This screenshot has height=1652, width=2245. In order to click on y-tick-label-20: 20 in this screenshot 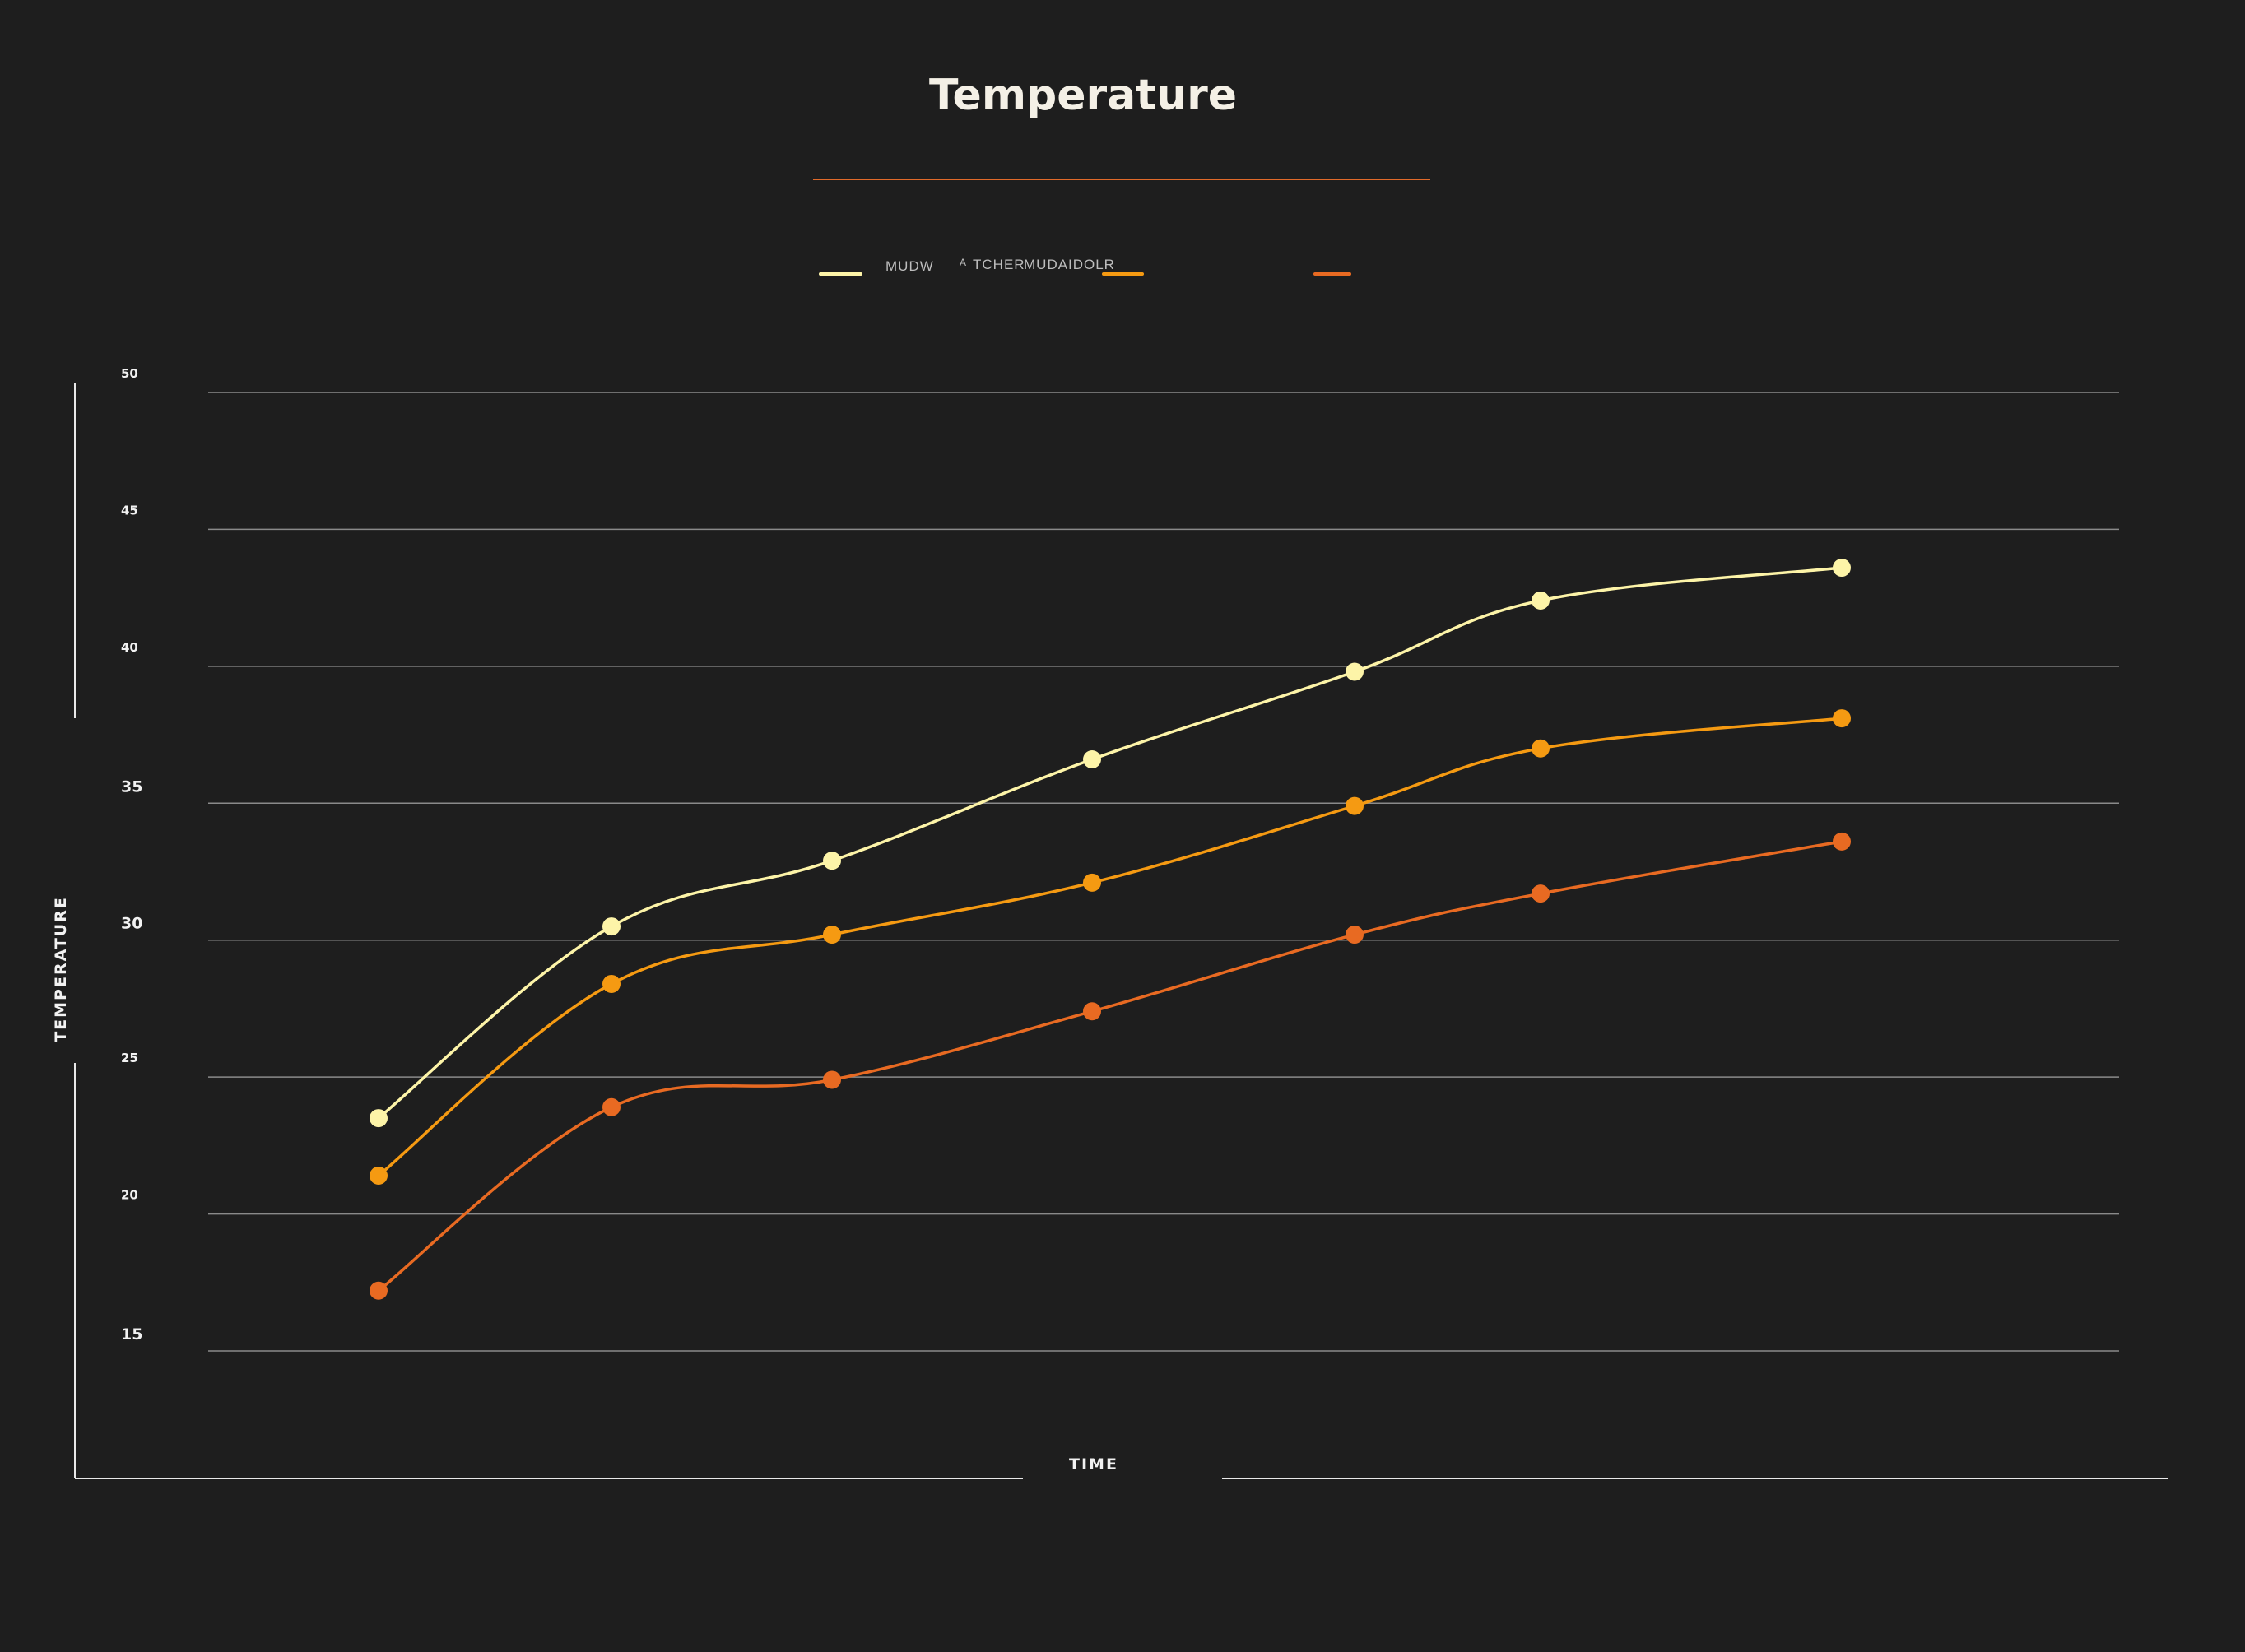, I will do `click(130, 1195)`.